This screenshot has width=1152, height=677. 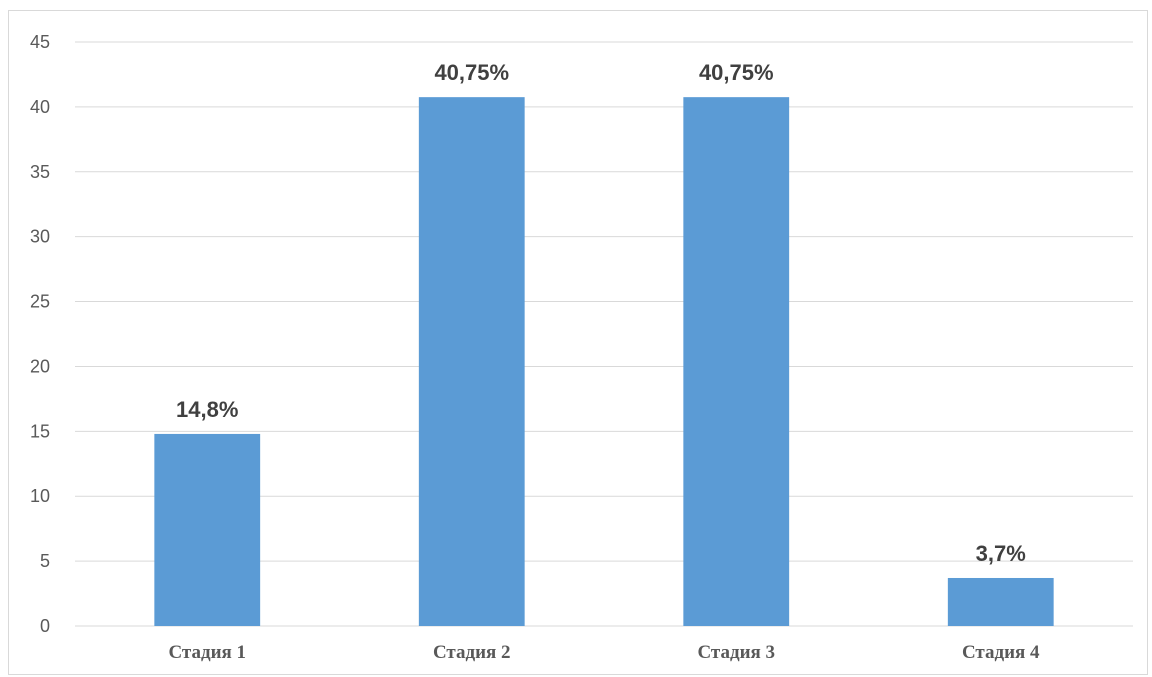 I want to click on y-tick-label: 10, so click(x=40, y=496).